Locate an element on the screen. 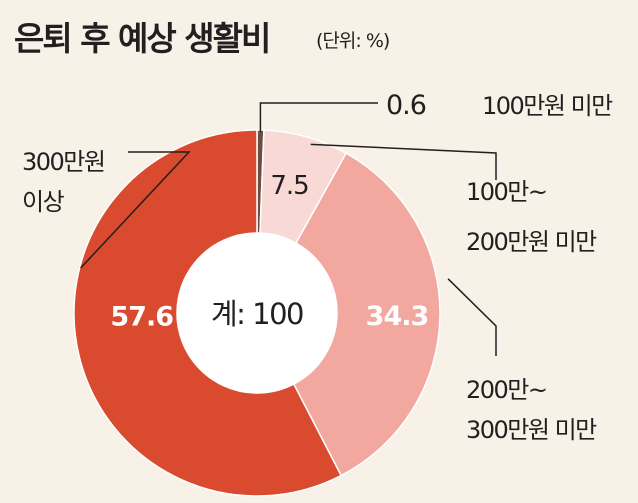 The image size is (638, 503). category-label-100-200-line2: 200만원 미만 is located at coordinates (531, 242).